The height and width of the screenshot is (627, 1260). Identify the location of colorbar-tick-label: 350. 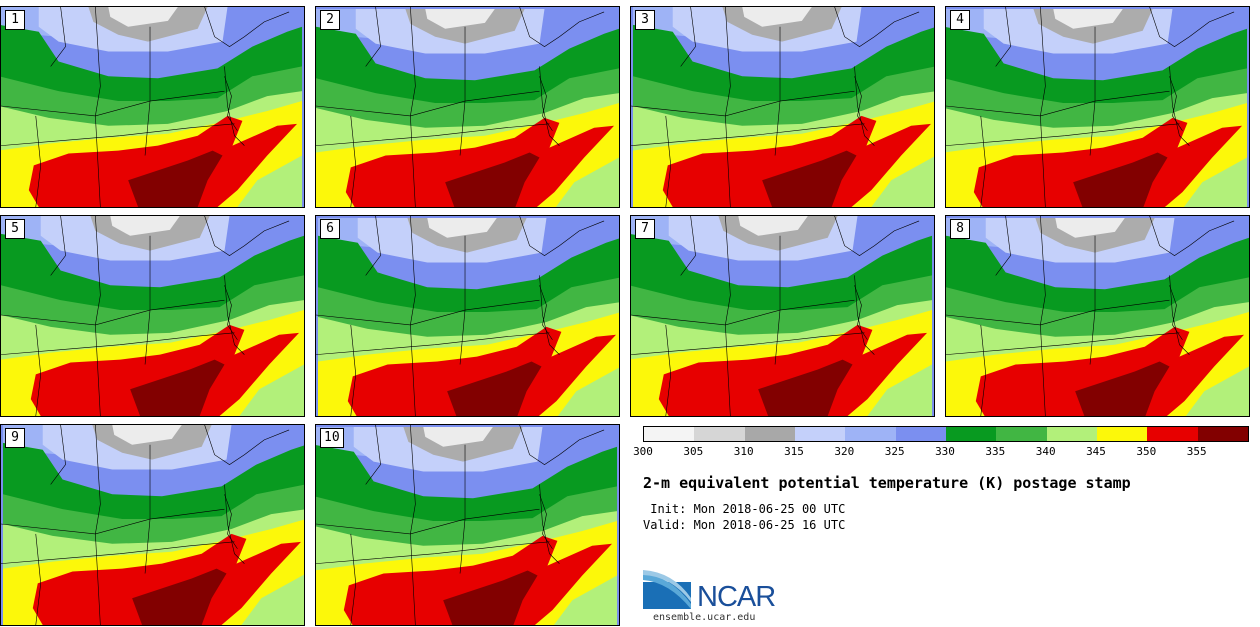
(1146, 451).